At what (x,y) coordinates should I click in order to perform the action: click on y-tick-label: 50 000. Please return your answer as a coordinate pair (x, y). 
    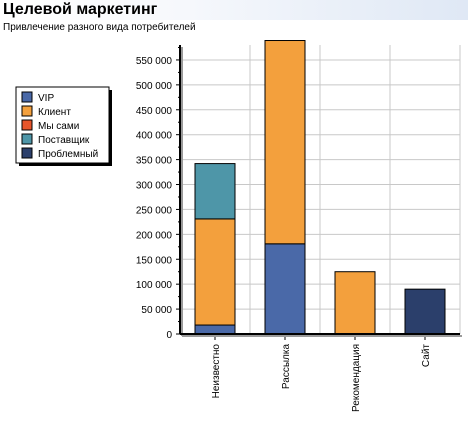
    Looking at the image, I should click on (156, 310).